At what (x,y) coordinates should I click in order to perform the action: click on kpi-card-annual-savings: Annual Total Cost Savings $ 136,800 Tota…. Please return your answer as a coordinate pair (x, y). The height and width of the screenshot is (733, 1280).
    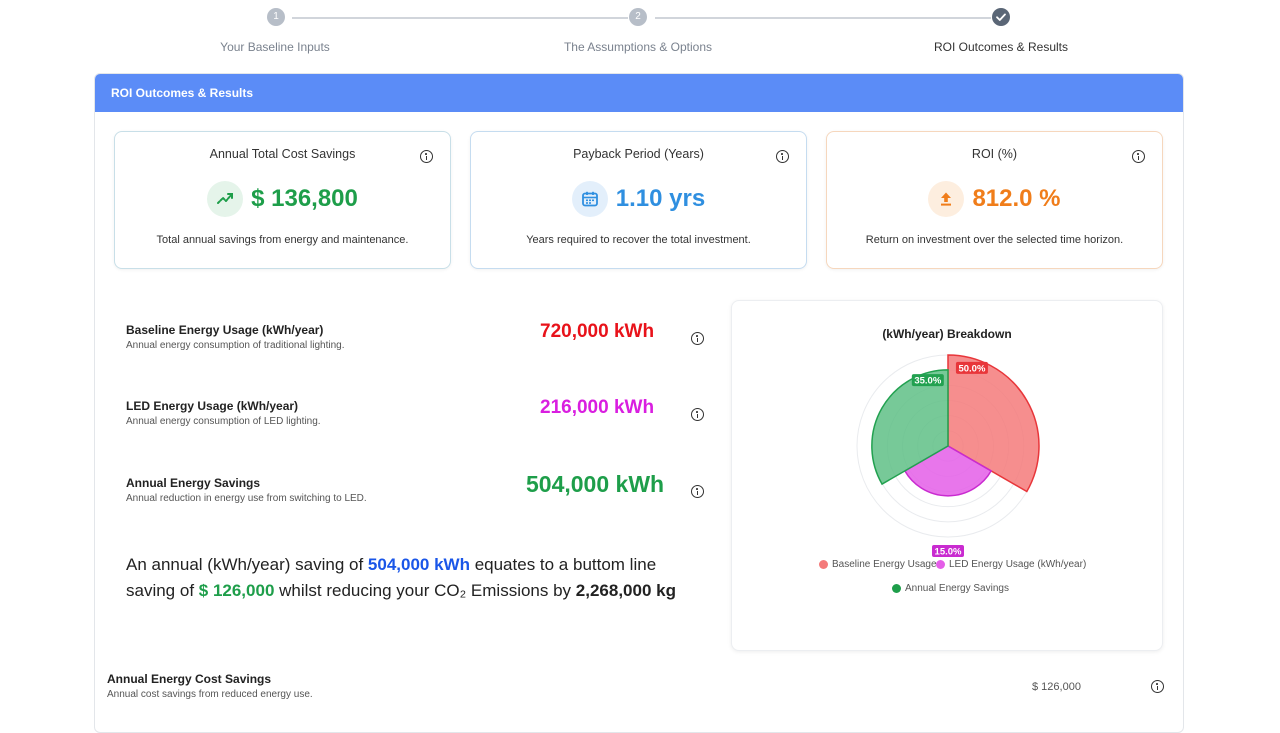
    Looking at the image, I should click on (282, 200).